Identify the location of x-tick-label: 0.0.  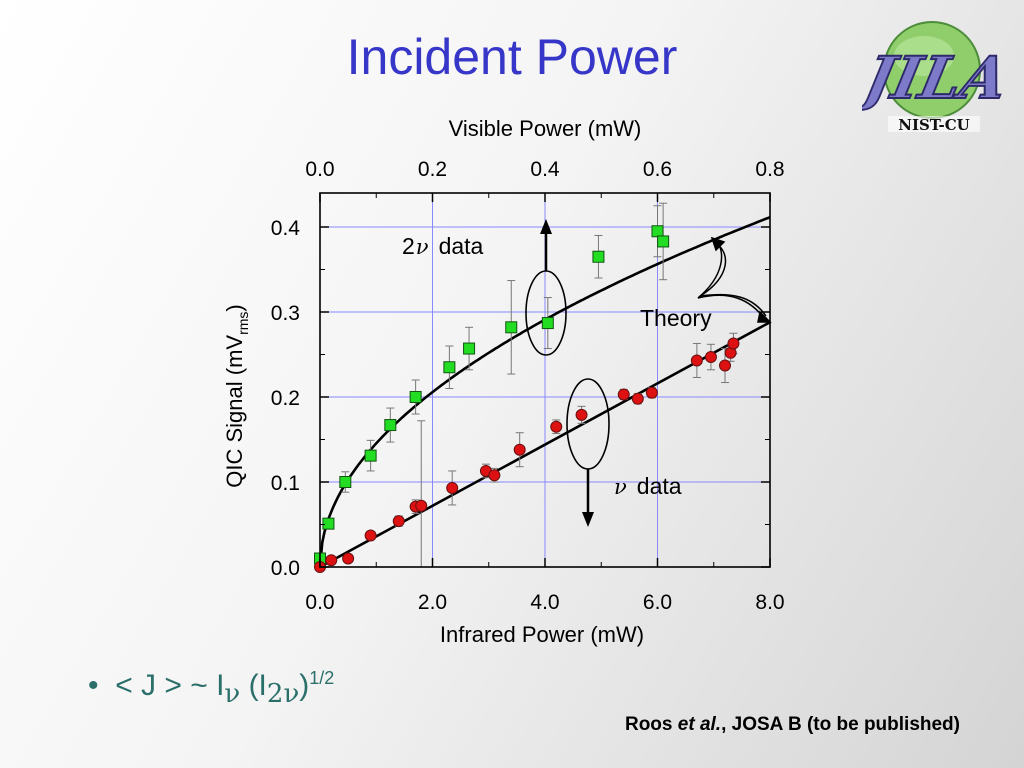
(319, 602).